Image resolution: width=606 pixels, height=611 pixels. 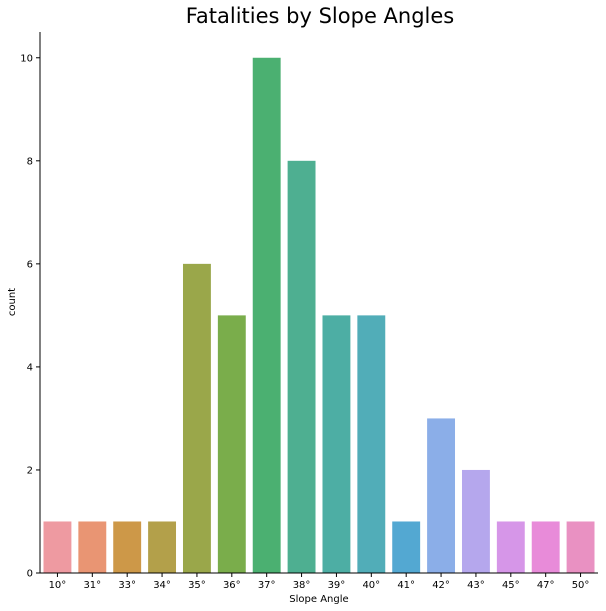 What do you see at coordinates (441, 585) in the screenshot?
I see `x-tick-label: 42°` at bounding box center [441, 585].